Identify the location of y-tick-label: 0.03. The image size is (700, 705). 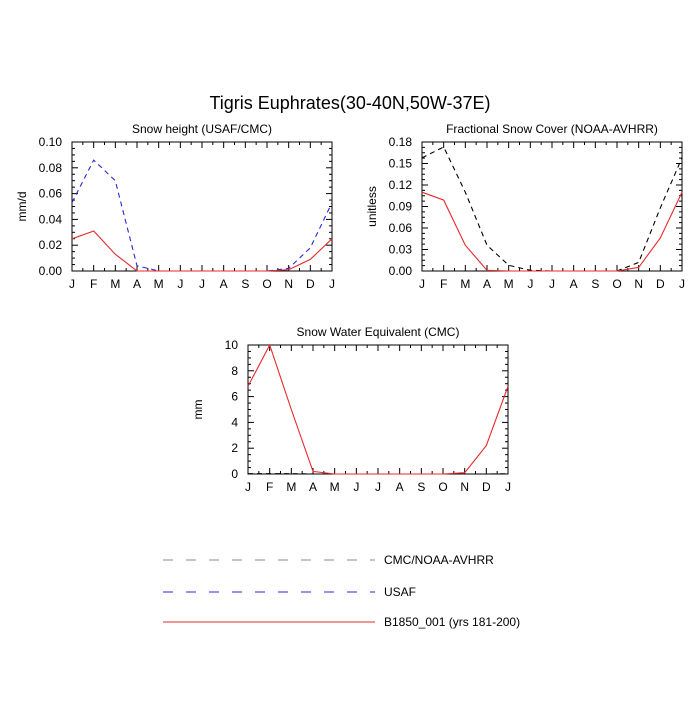
(401, 250).